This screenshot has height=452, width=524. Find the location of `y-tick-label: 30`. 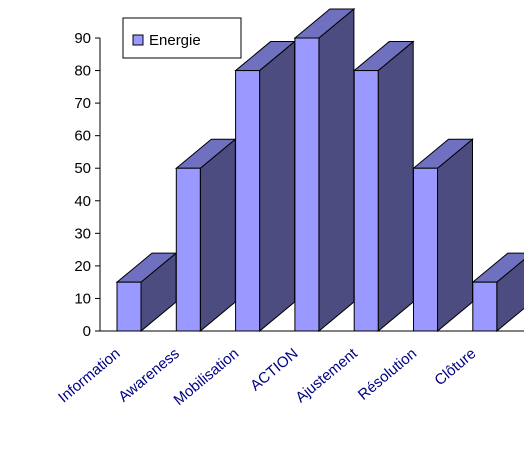

y-tick-label: 30 is located at coordinates (82, 233).